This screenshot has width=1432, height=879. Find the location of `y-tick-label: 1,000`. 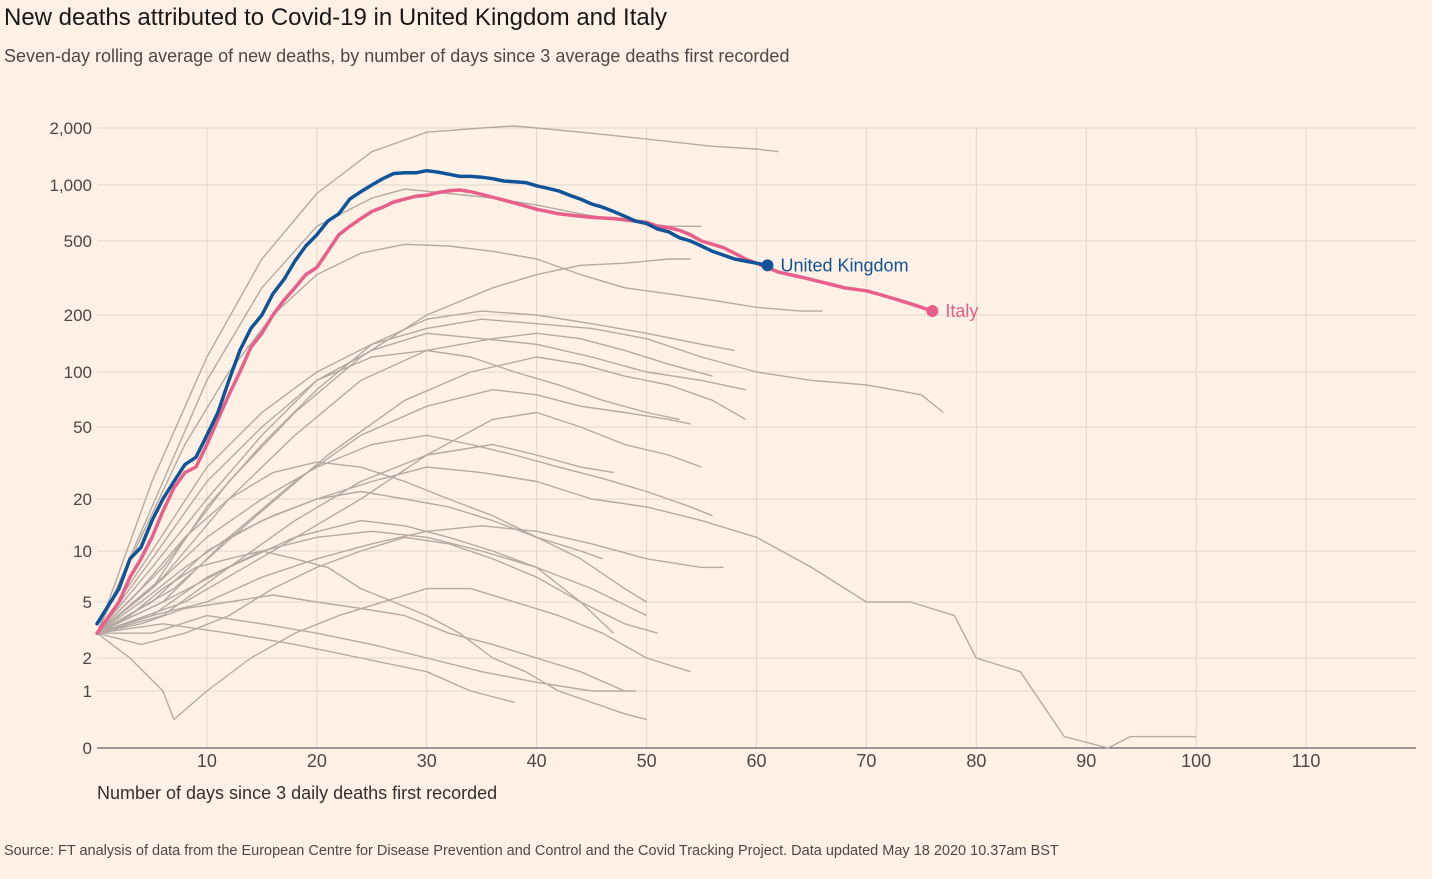

y-tick-label: 1,000 is located at coordinates (70, 185).